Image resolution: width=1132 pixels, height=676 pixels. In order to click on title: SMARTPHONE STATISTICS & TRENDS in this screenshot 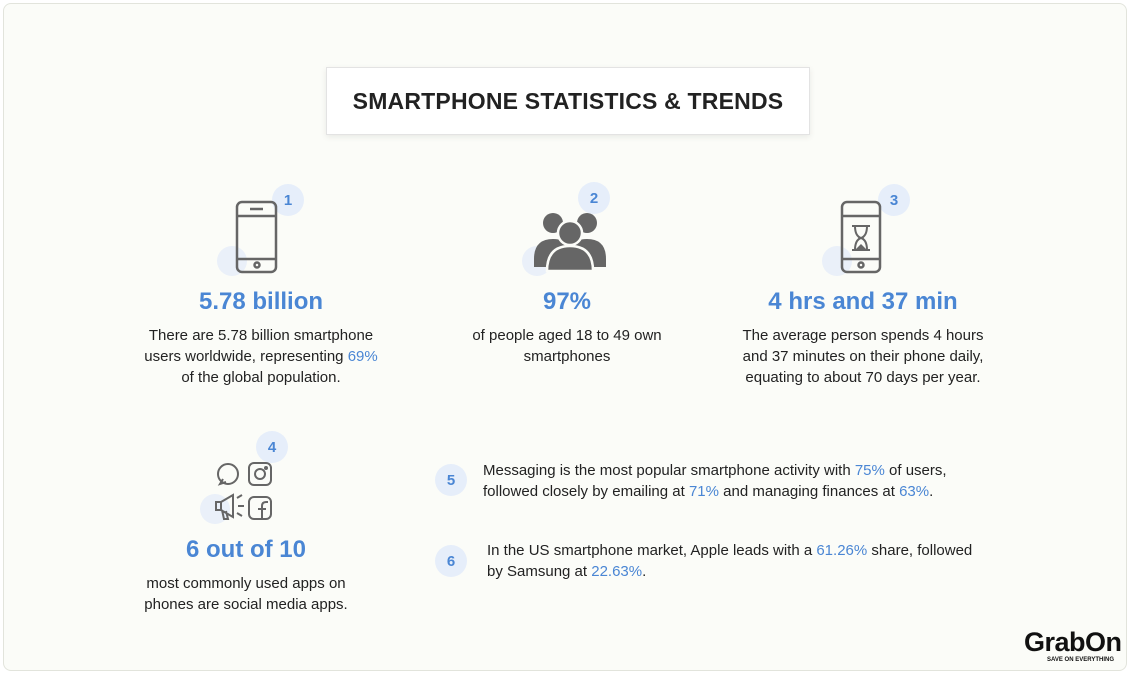, I will do `click(568, 101)`.